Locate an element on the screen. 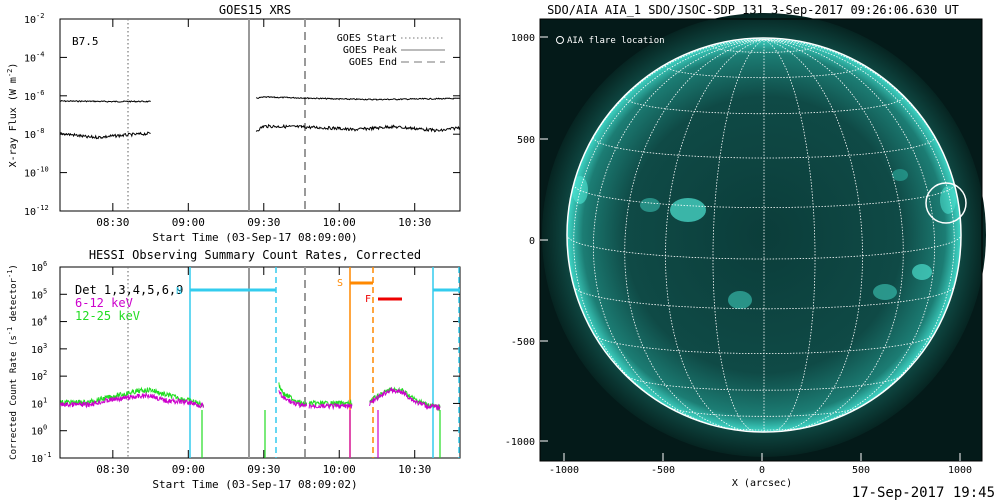 This screenshot has height=500, width=1000. aia-x-tick-label: 1000 is located at coordinates (960, 470).